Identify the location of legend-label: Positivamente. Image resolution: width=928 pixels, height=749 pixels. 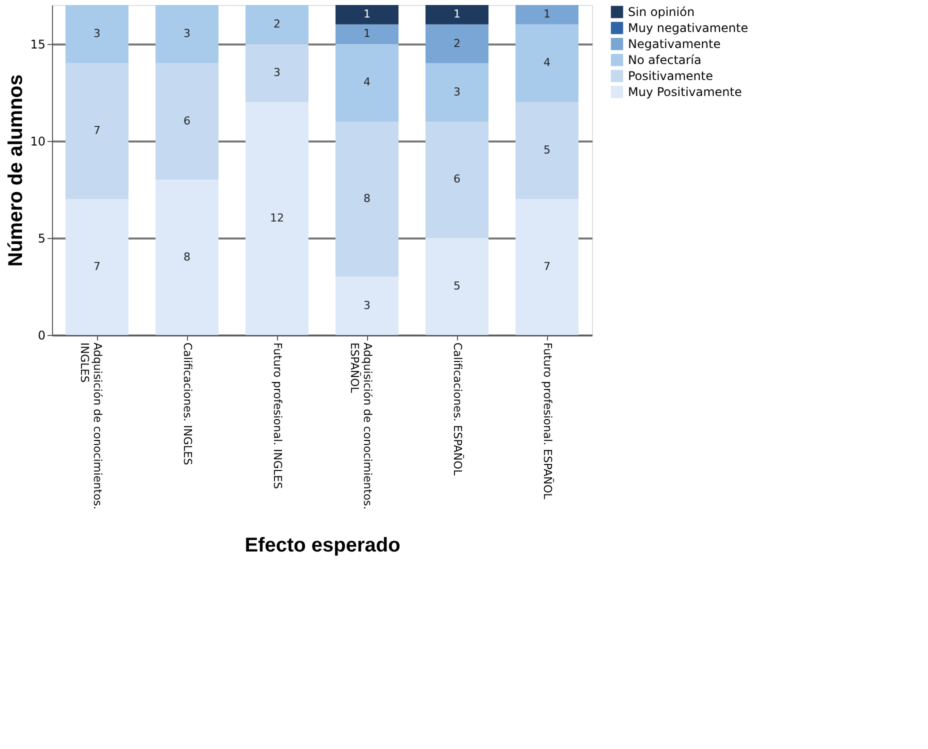
(670, 76).